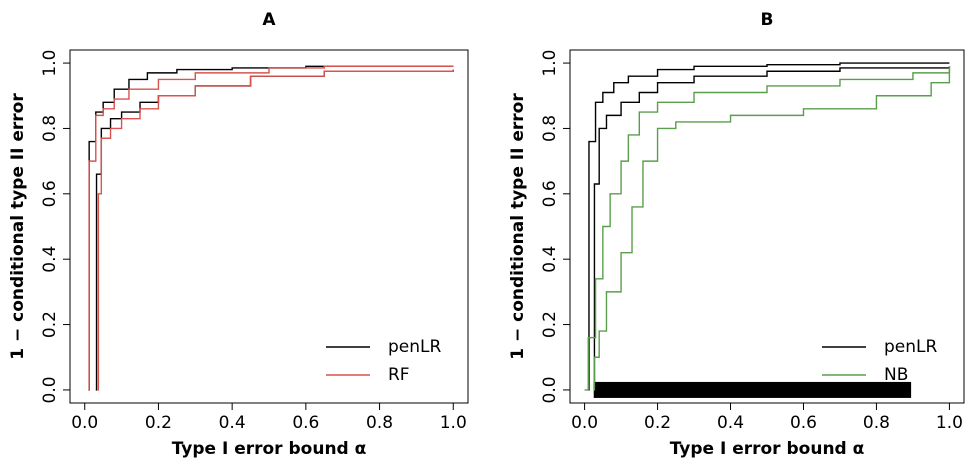 The width and height of the screenshot is (967, 459). Describe the element at coordinates (399, 375) in the screenshot. I see `legend-label: RF` at that location.